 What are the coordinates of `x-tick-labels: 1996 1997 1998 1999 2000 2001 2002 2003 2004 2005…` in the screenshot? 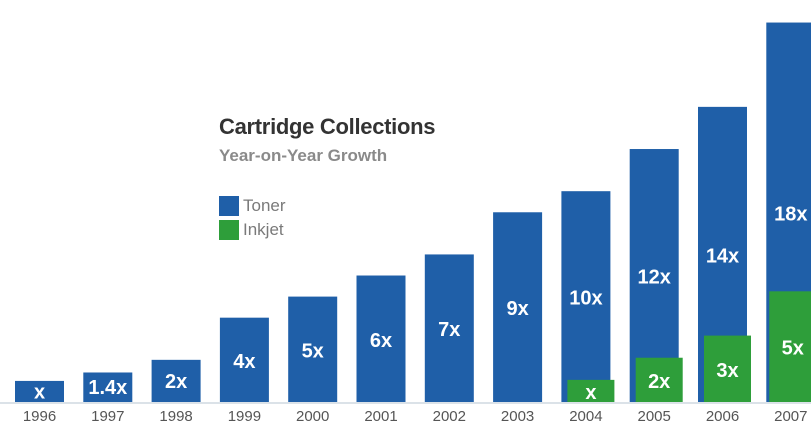 It's located at (415, 416).